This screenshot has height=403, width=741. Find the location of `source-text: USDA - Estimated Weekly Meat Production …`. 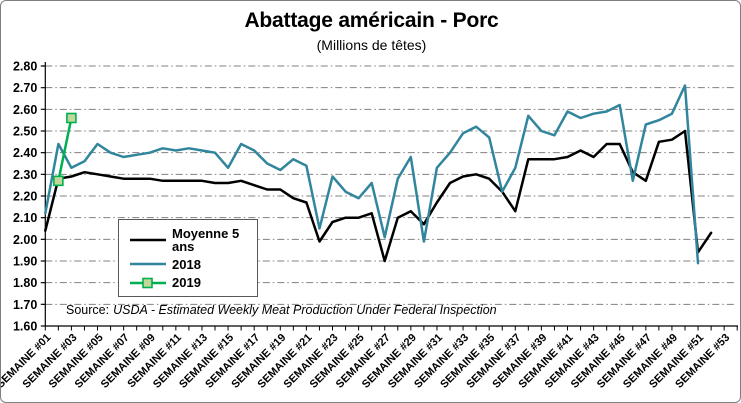

source-text: USDA - Estimated Weekly Meat Production … is located at coordinates (305, 310).